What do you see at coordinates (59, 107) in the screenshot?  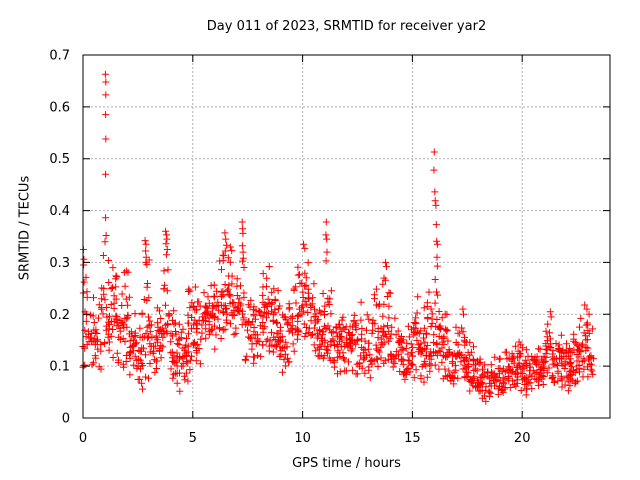 I see `y-tick-label: 0.6` at bounding box center [59, 107].